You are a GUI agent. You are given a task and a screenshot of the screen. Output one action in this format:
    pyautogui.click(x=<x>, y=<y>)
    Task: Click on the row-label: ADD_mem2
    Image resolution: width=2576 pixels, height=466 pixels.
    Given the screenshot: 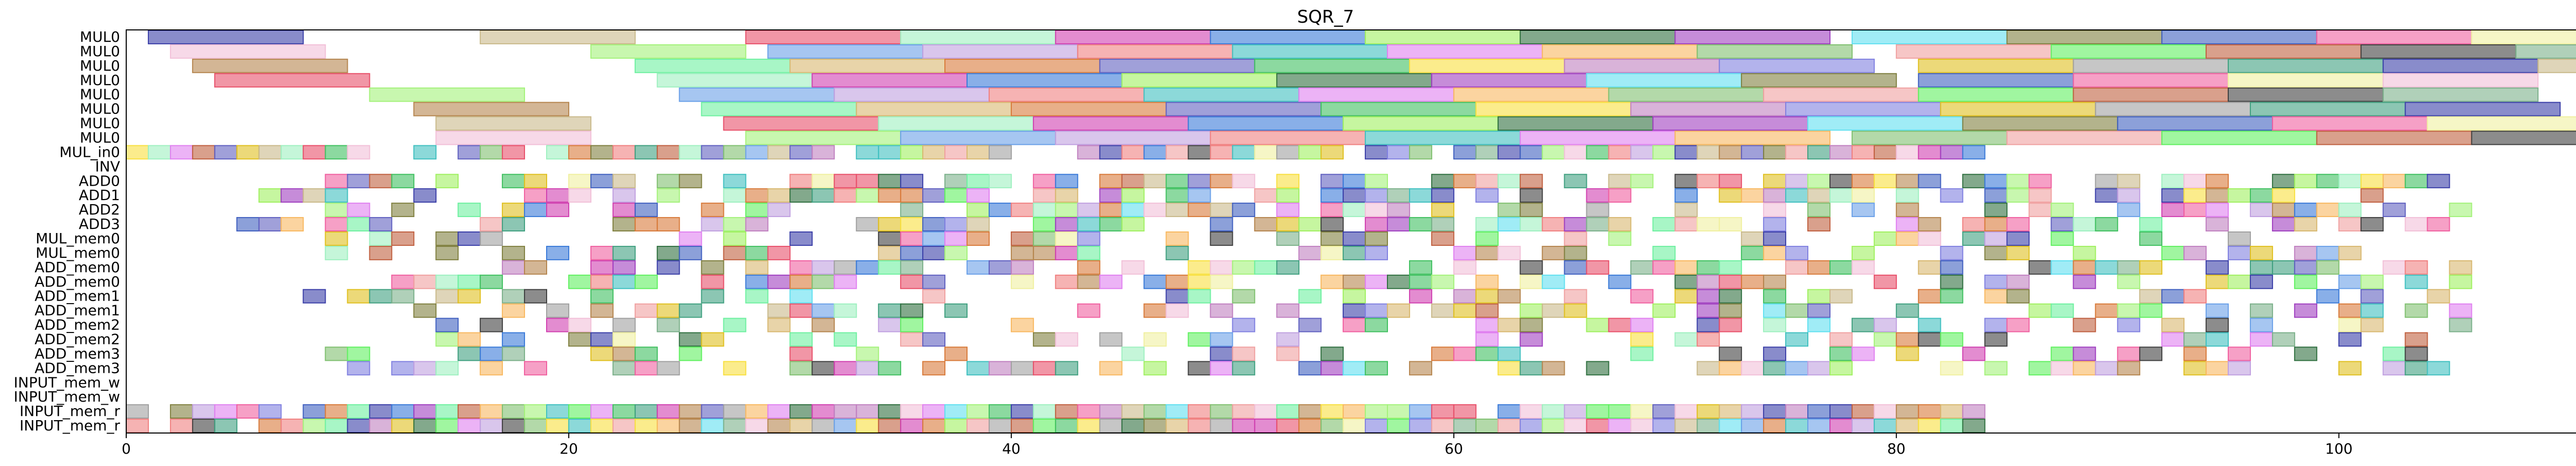 What is the action you would take?
    pyautogui.click(x=77, y=325)
    